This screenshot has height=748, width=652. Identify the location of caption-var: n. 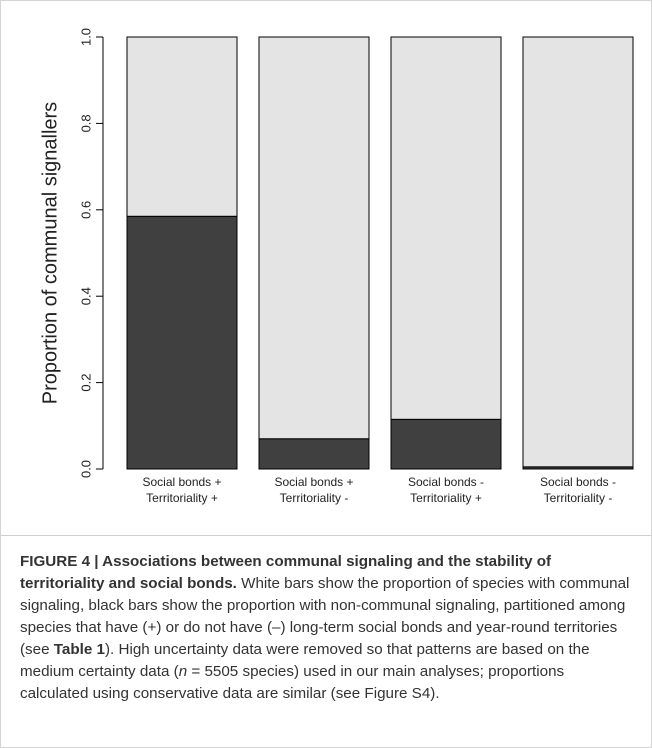
(183, 671).